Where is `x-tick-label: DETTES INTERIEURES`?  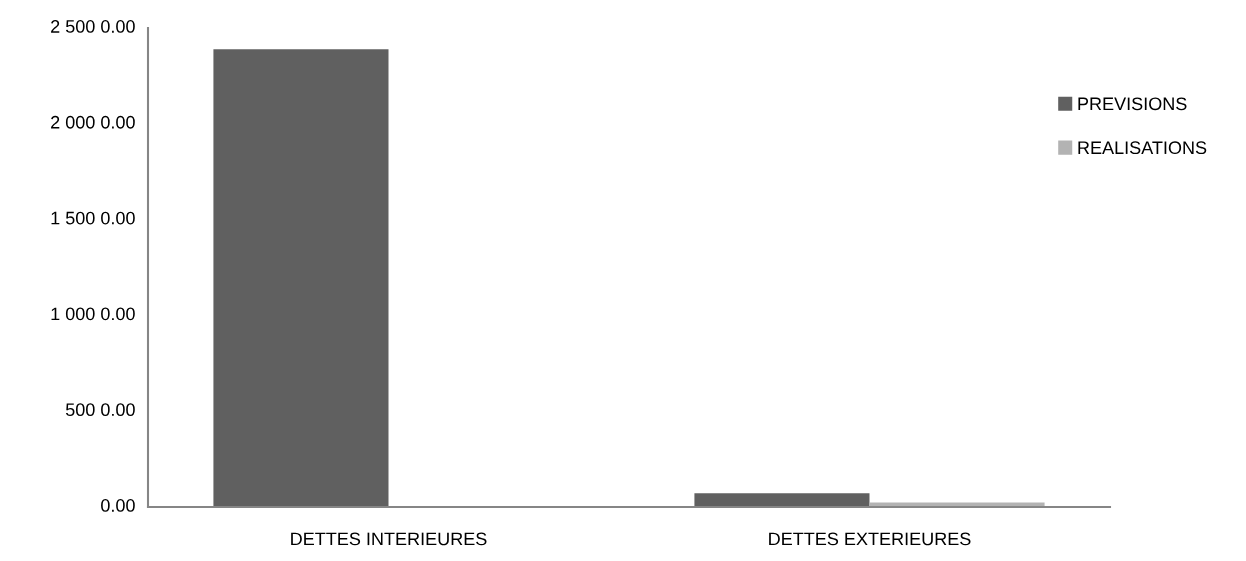 x-tick-label: DETTES INTERIEURES is located at coordinates (389, 539).